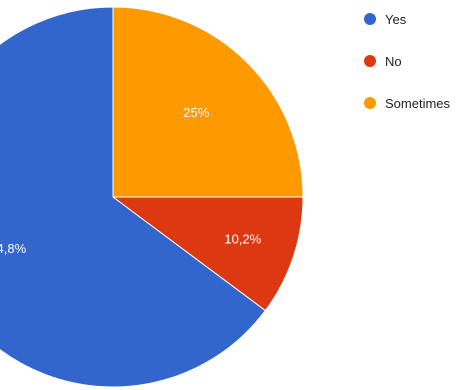 The image size is (456, 390). Describe the element at coordinates (242, 239) in the screenshot. I see `slice-label-no: 10,2%` at that location.